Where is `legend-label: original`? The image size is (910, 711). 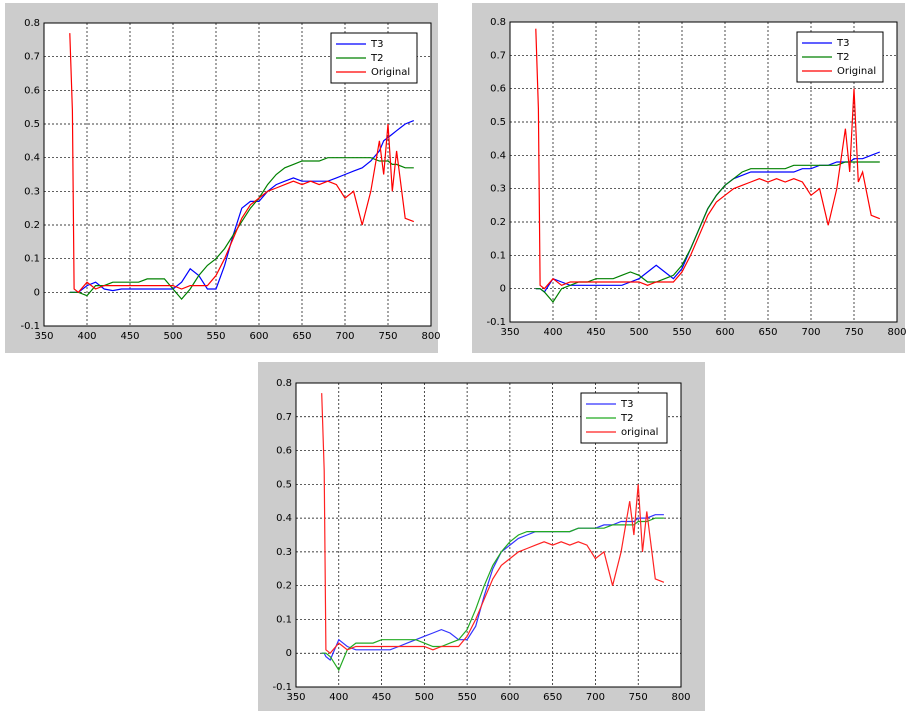 legend-label: original is located at coordinates (639, 432).